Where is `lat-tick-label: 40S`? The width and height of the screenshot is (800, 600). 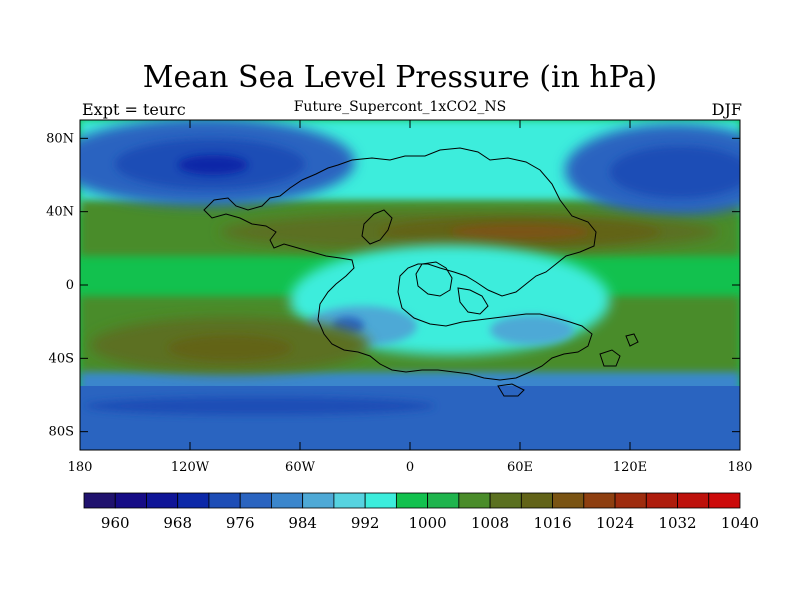
lat-tick-label: 40S is located at coordinates (61, 358).